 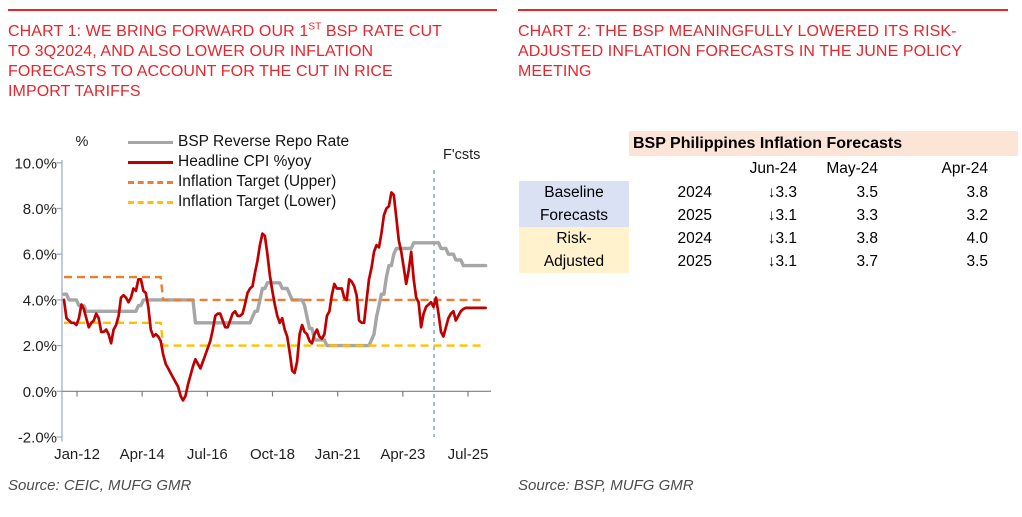 I want to click on x-tick-label: Jul-25, so click(x=468, y=454).